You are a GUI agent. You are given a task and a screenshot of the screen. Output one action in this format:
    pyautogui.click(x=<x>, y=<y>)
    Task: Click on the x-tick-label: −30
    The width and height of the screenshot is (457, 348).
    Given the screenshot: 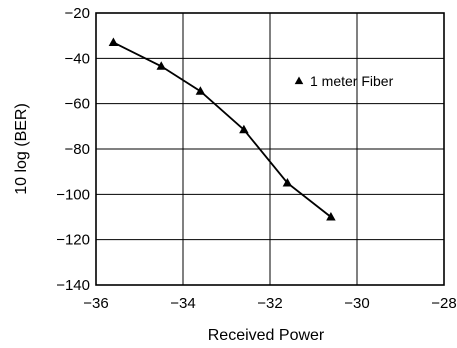 What is the action you would take?
    pyautogui.click(x=356, y=303)
    